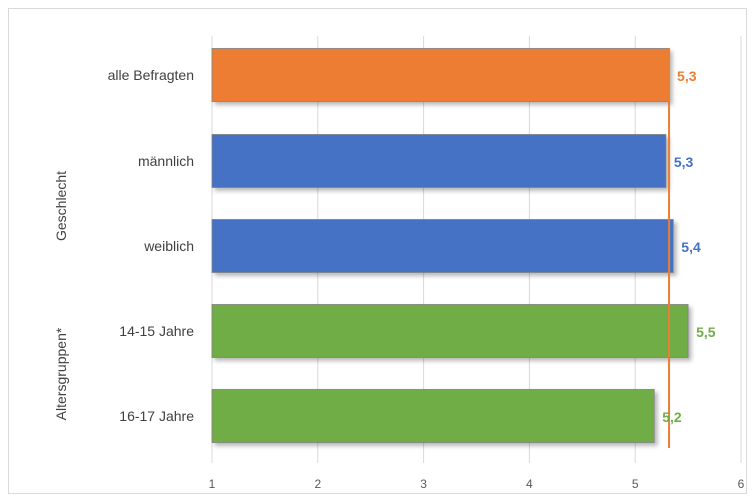 Image resolution: width=755 pixels, height=502 pixels. Describe the element at coordinates (168, 246) in the screenshot. I see `category-label: weiblich` at that location.